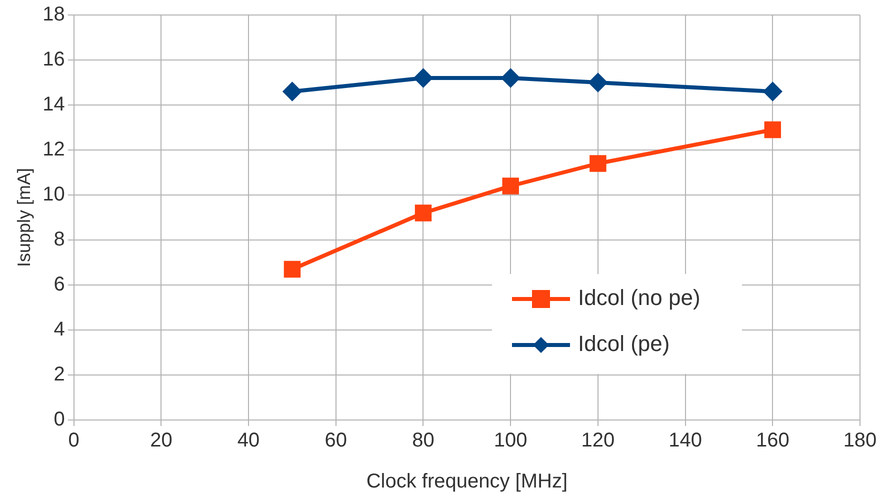  What do you see at coordinates (74, 441) in the screenshot?
I see `x-tick-label: 0` at bounding box center [74, 441].